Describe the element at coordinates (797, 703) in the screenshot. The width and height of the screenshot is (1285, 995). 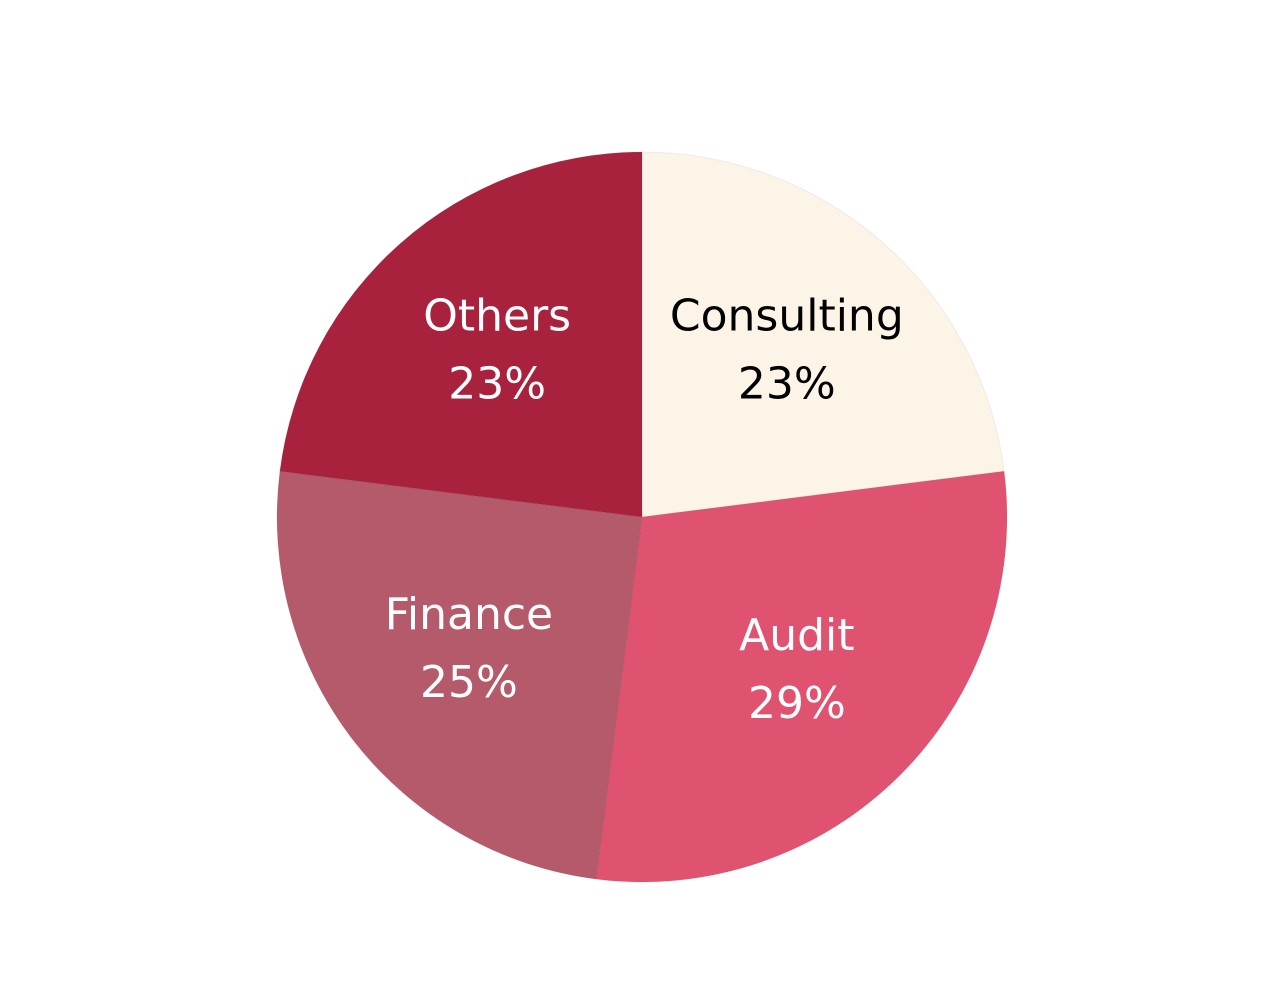
I see `value-label: 29%` at that location.